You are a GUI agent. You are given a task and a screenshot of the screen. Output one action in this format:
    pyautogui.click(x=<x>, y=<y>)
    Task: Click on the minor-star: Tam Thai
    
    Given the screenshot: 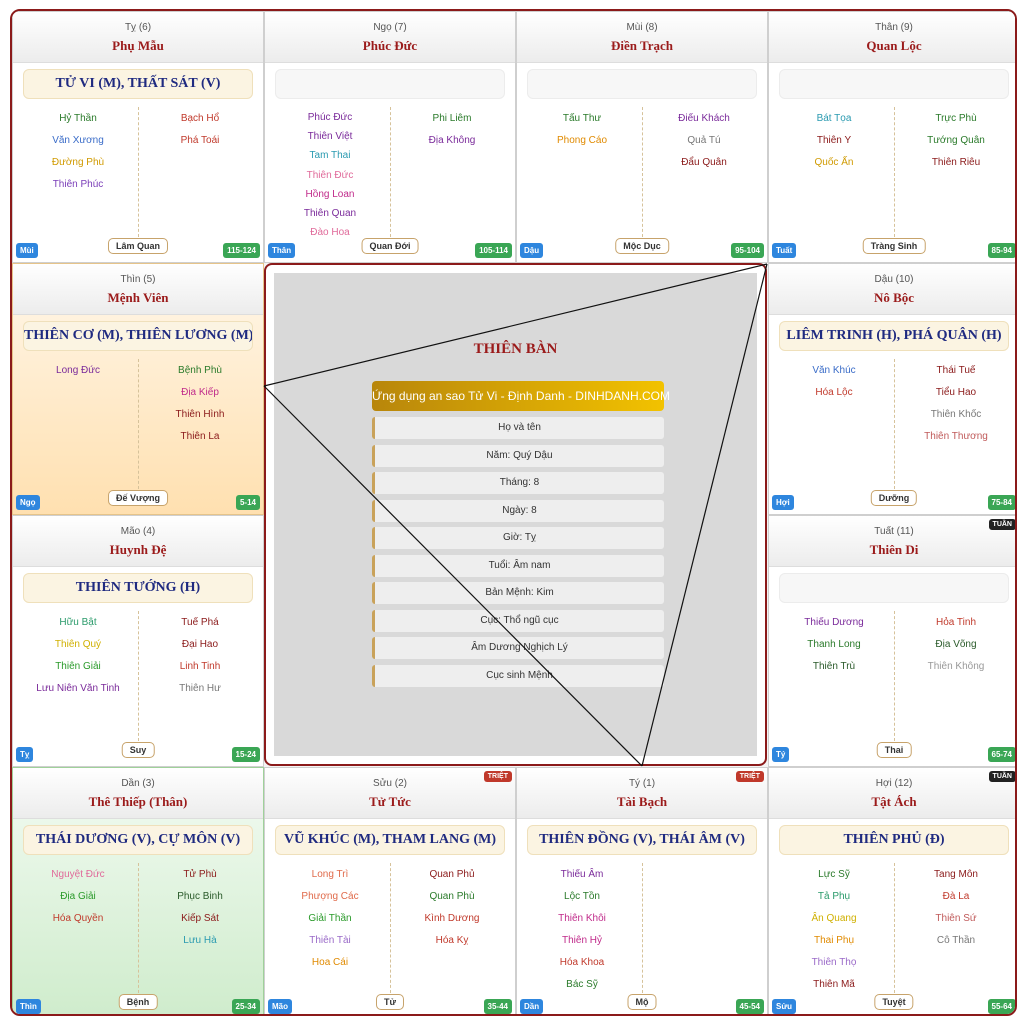 What is the action you would take?
    pyautogui.click(x=330, y=156)
    